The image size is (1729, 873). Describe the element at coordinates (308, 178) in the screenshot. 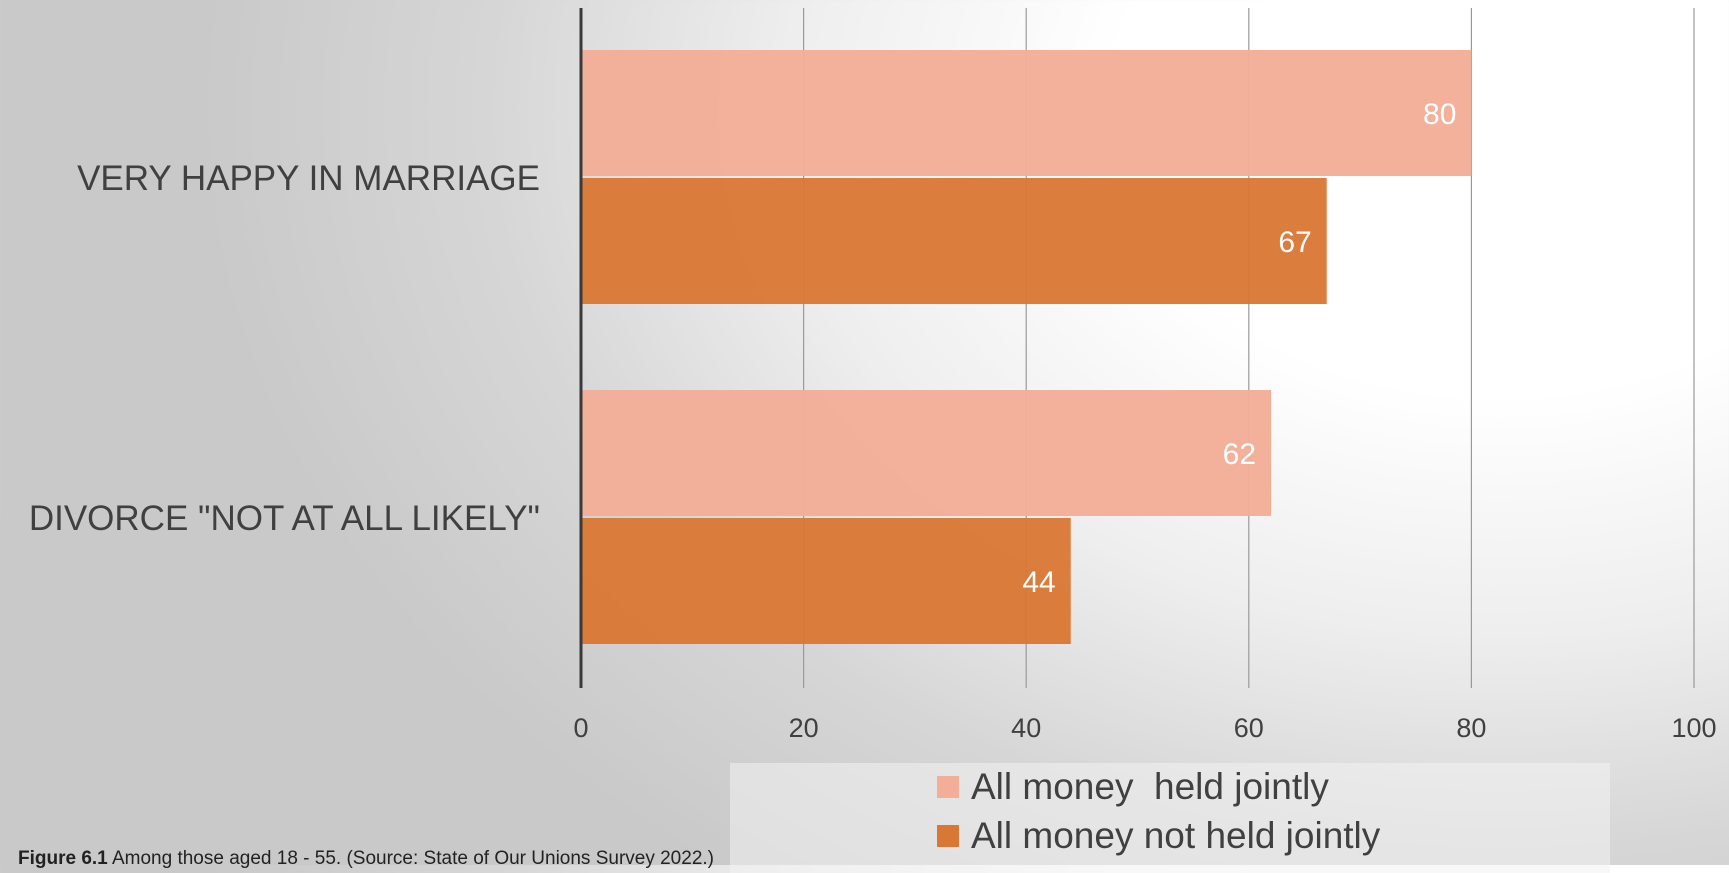

I see `category-label-very-happy-in-marriage: VERY HAPPY IN MARRIAGE` at that location.